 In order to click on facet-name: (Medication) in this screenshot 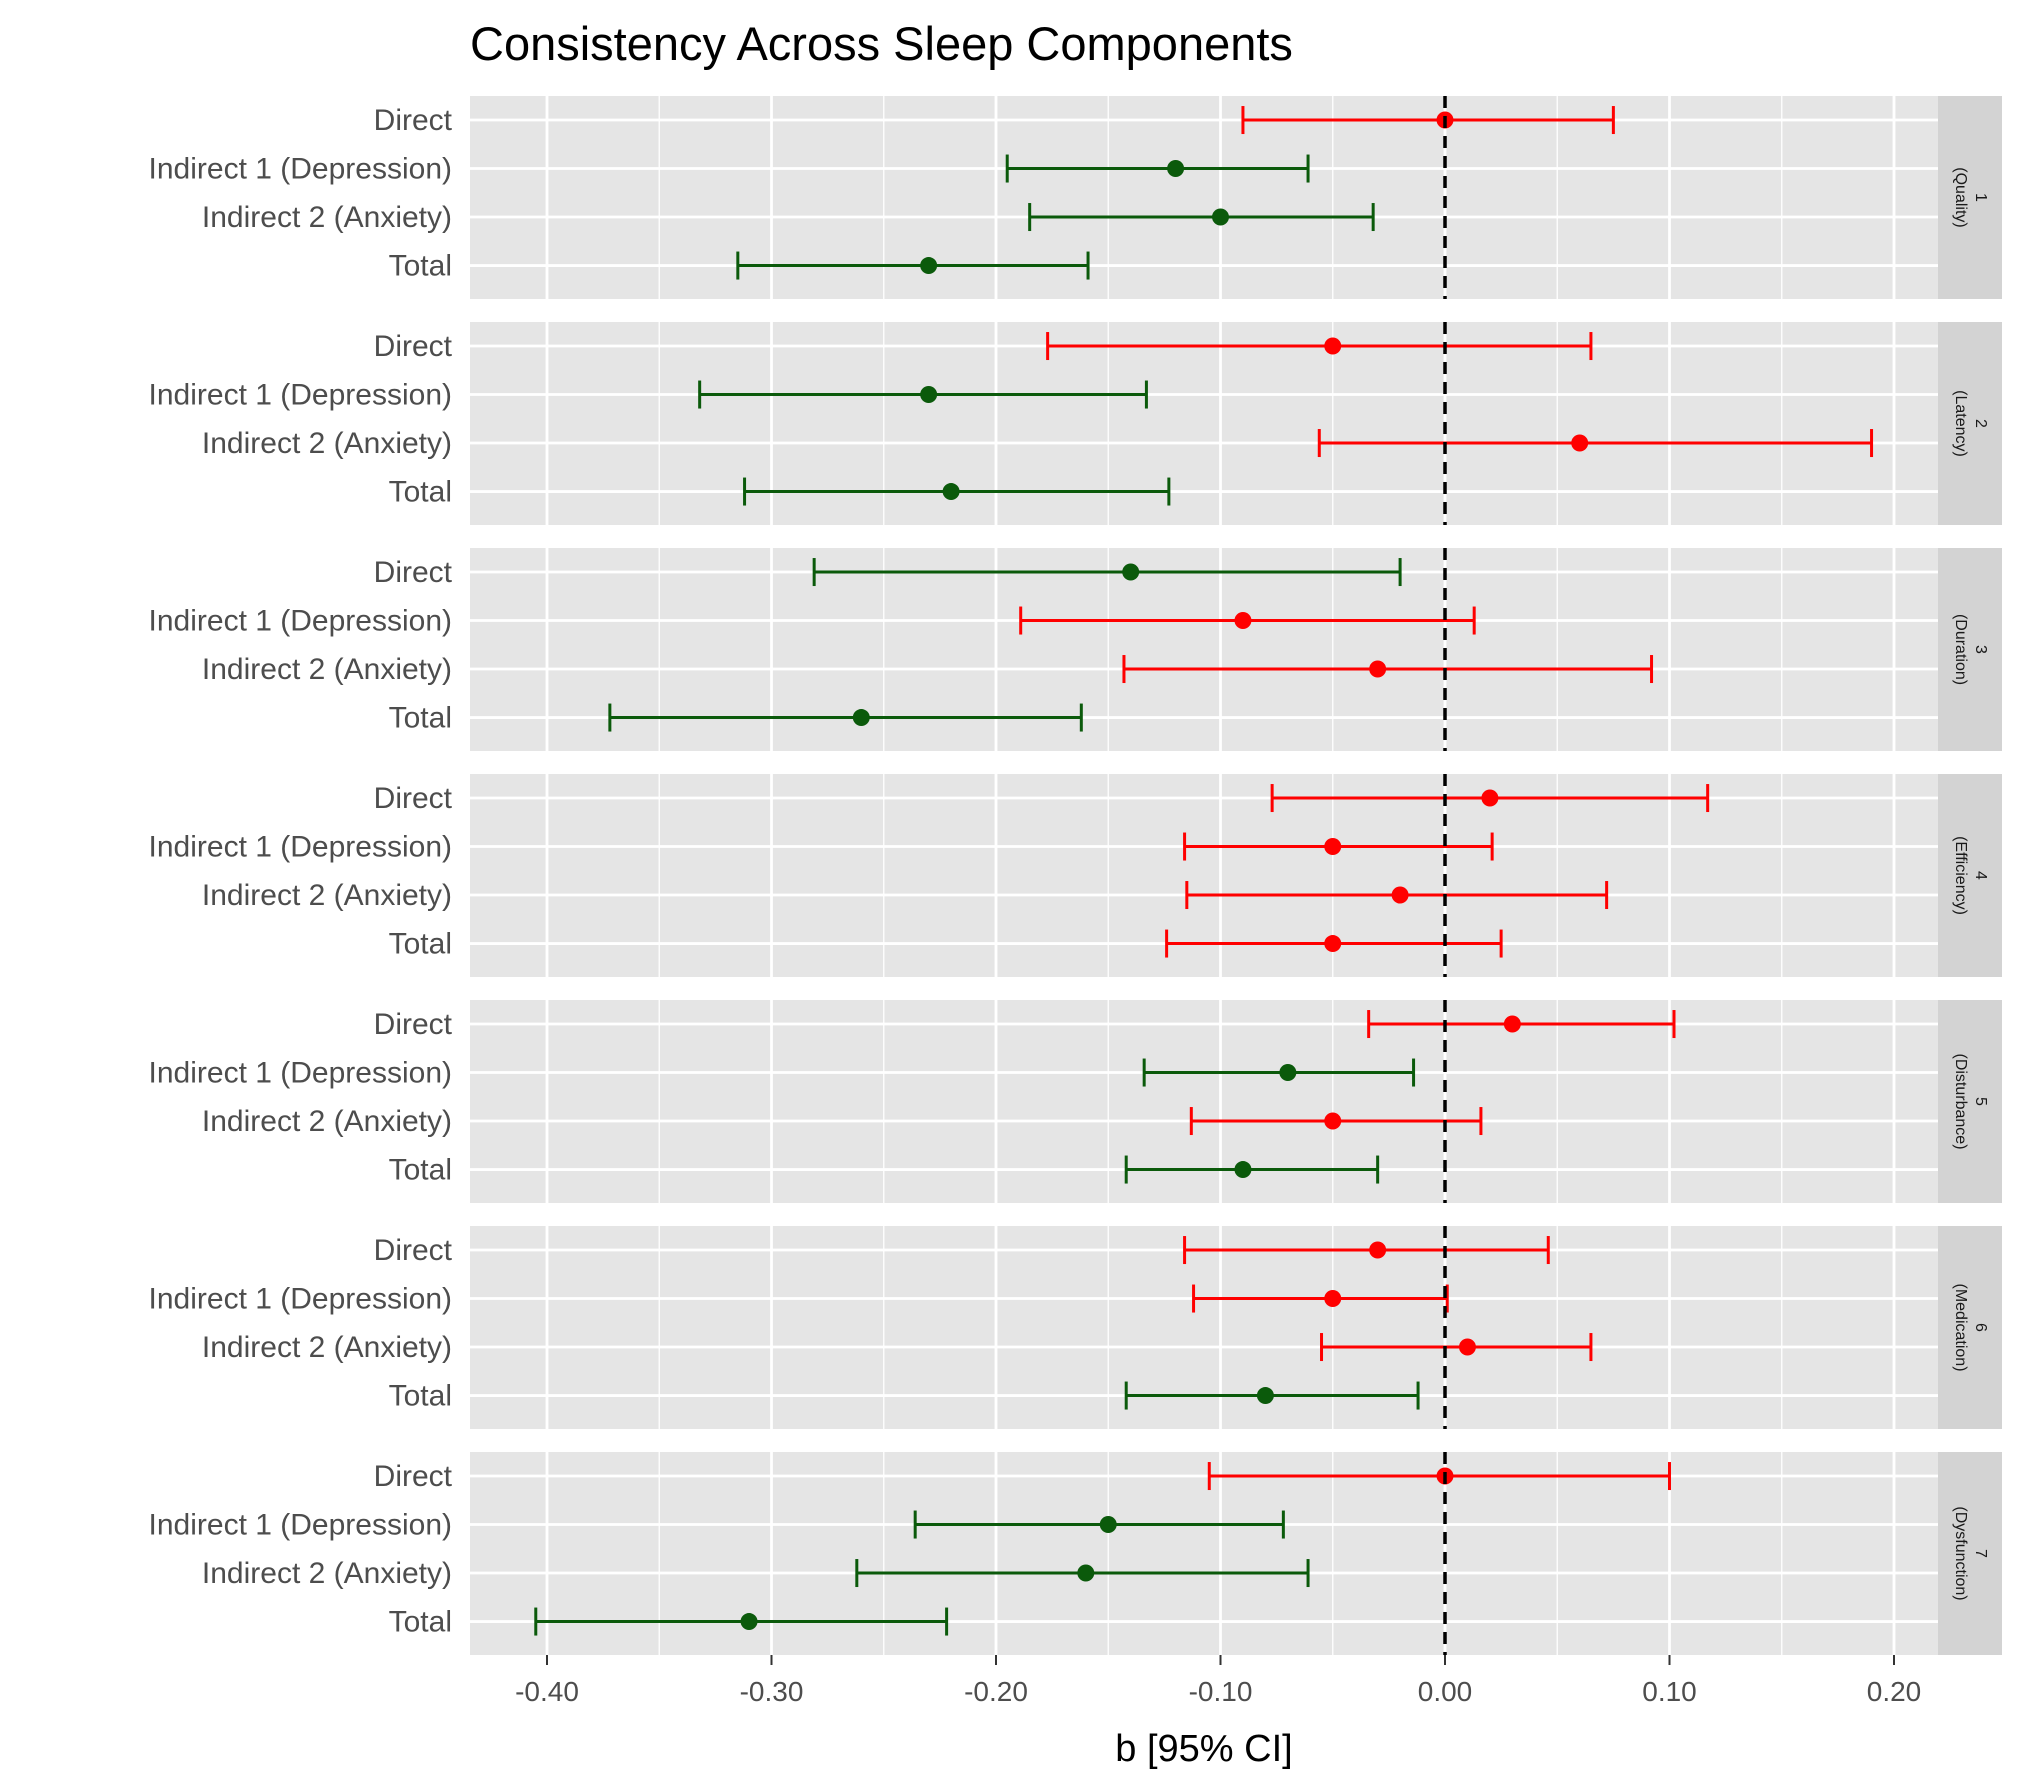, I will do `click(1960, 1327)`.